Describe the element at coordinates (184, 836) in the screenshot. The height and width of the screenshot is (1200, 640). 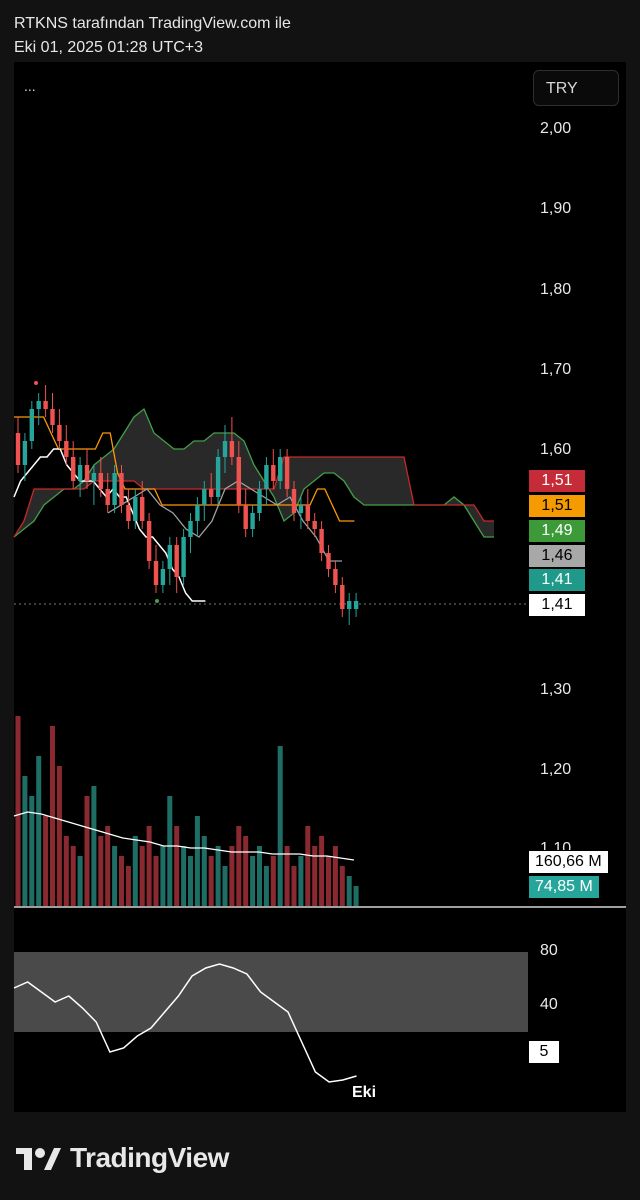
I see `volume-ma-line` at that location.